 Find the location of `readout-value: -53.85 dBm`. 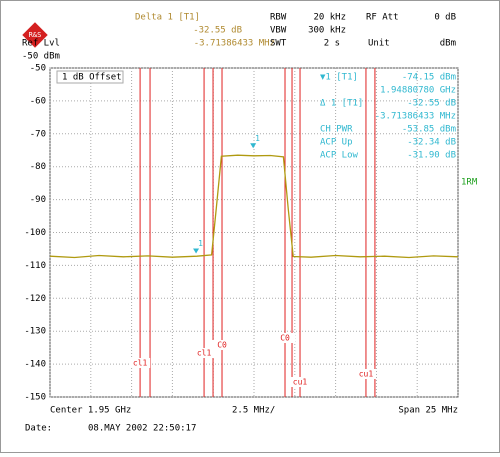

readout-value: -53.85 dBm is located at coordinates (429, 130).